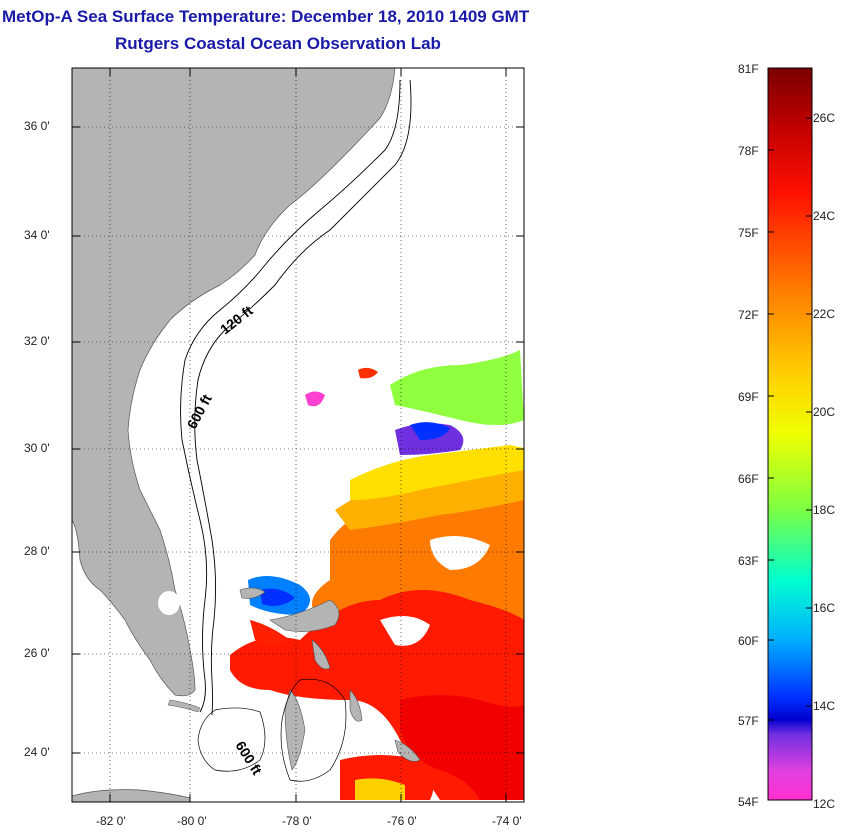 This screenshot has height=832, width=849. I want to click on colorbar-label-f: 75F, so click(748, 233).